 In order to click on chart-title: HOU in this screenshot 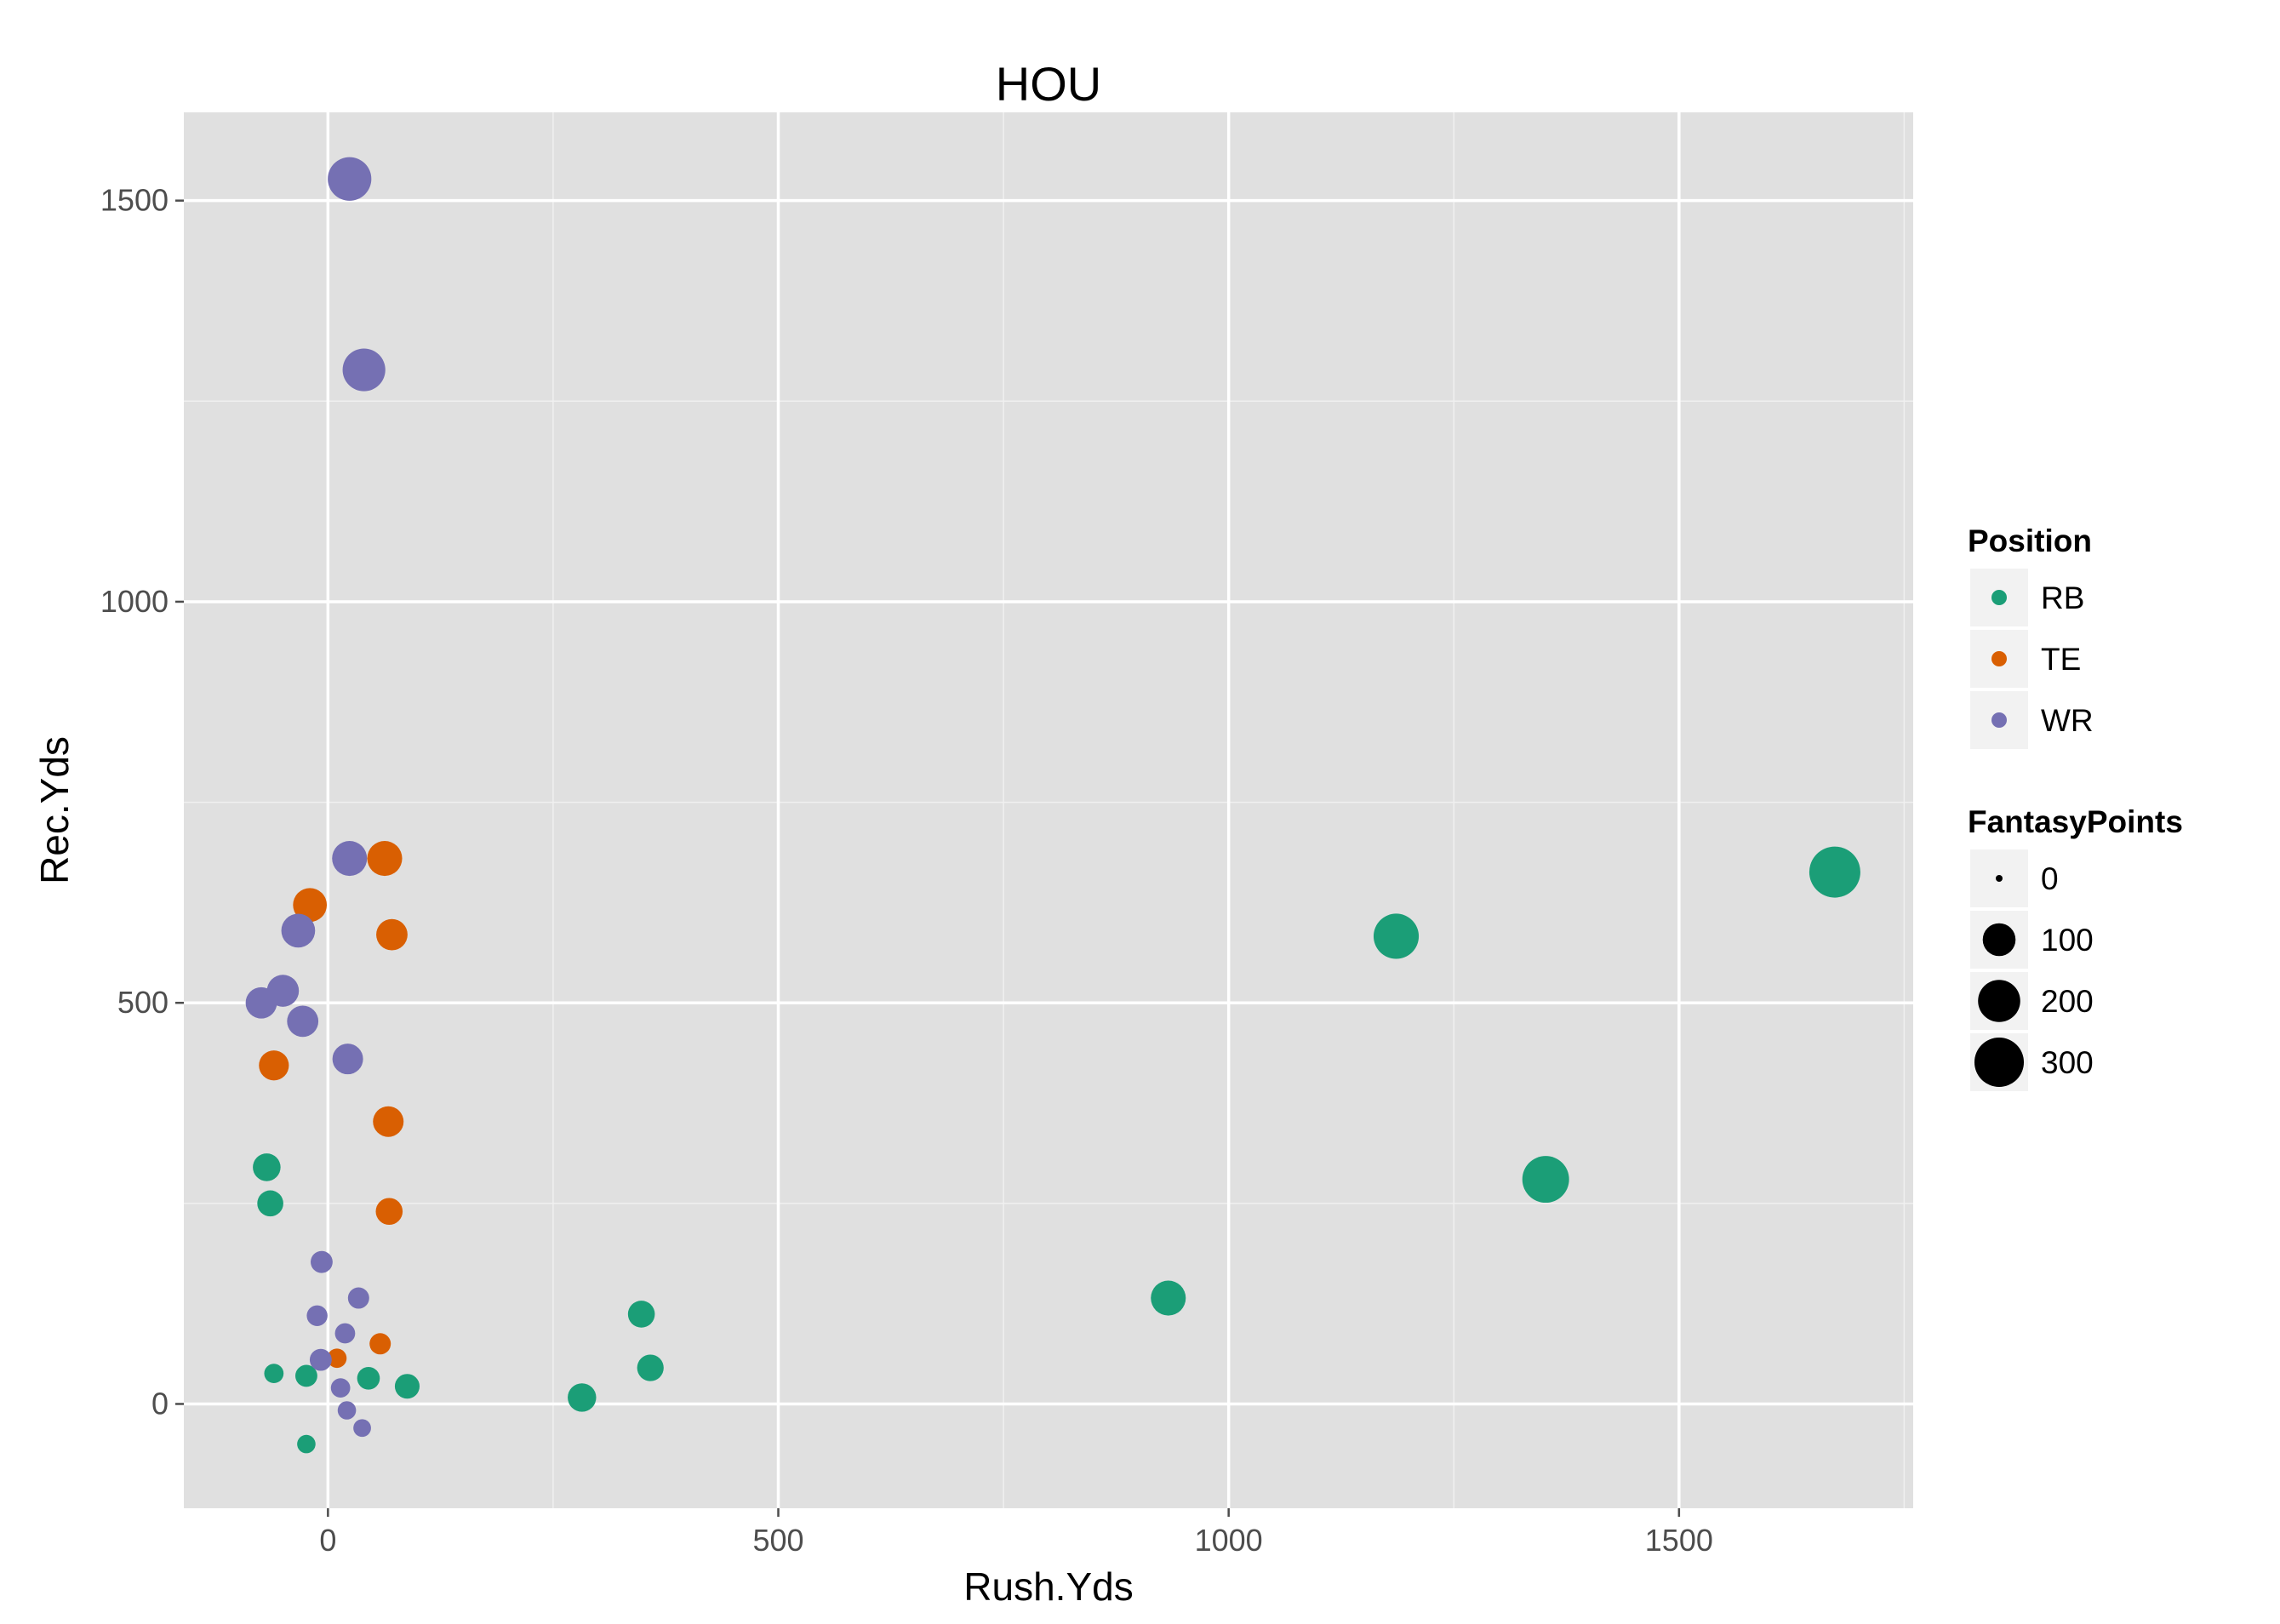, I will do `click(1048, 84)`.